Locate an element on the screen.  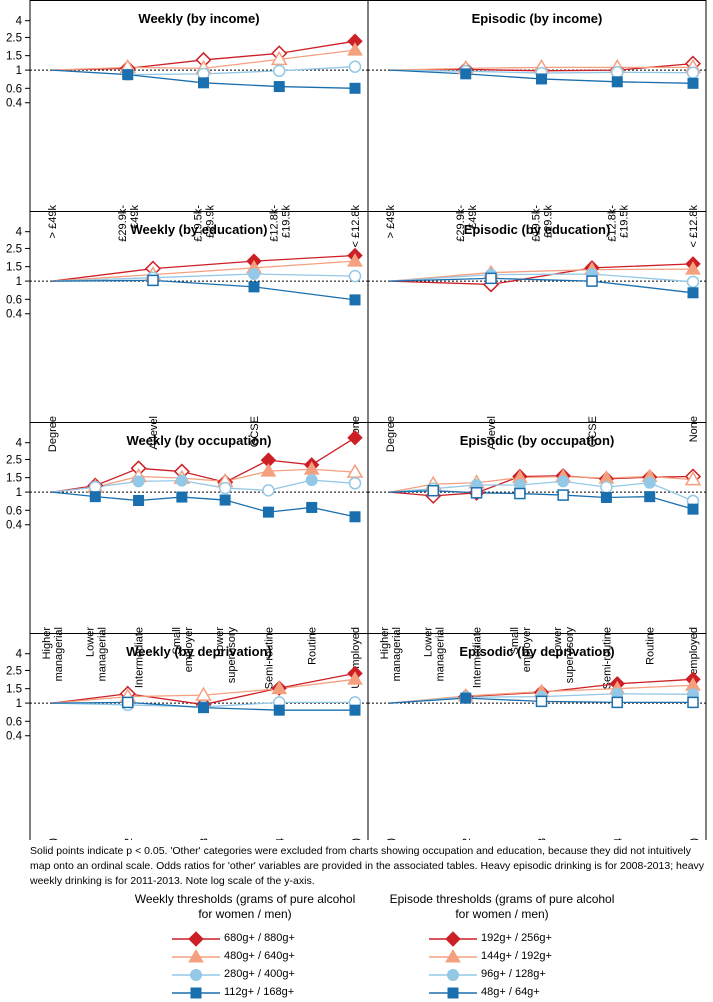
legend-weekly-item-4: 112g+ / 168g+ is located at coordinates (272, 993).